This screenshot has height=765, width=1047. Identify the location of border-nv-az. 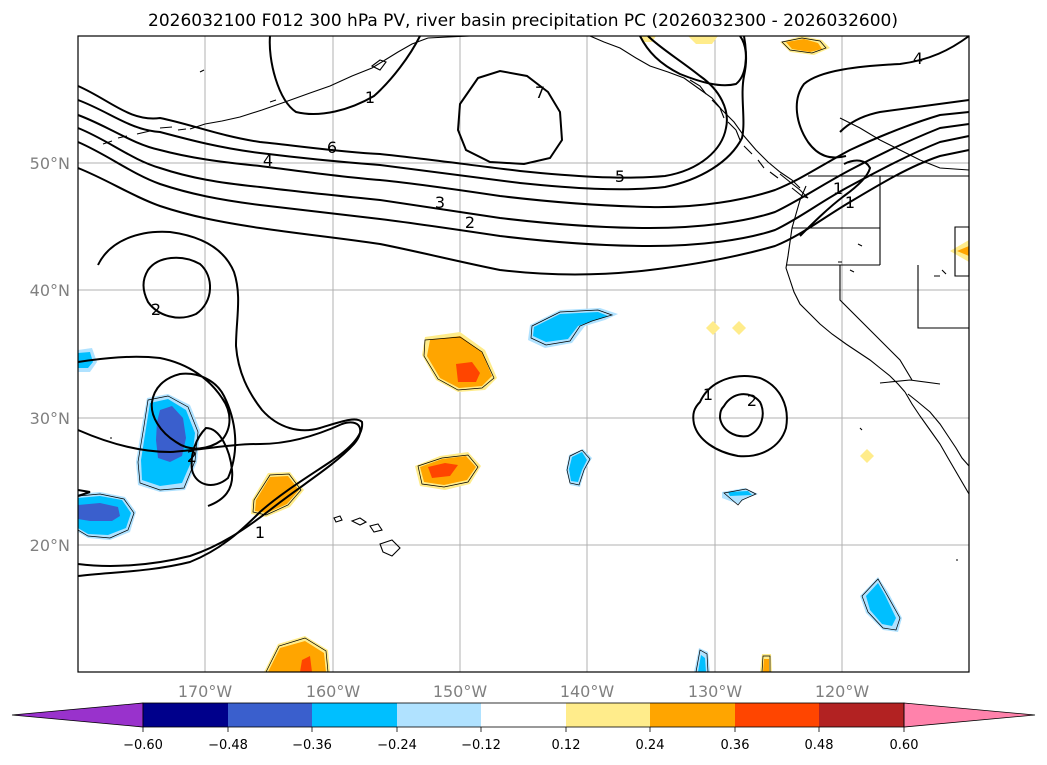
(943, 297).